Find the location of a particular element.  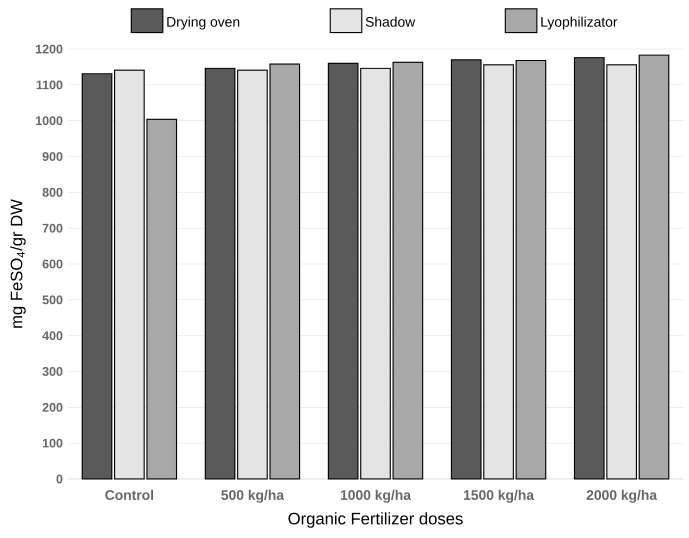

x-tick-label: 1000 kg/ha is located at coordinates (376, 496).